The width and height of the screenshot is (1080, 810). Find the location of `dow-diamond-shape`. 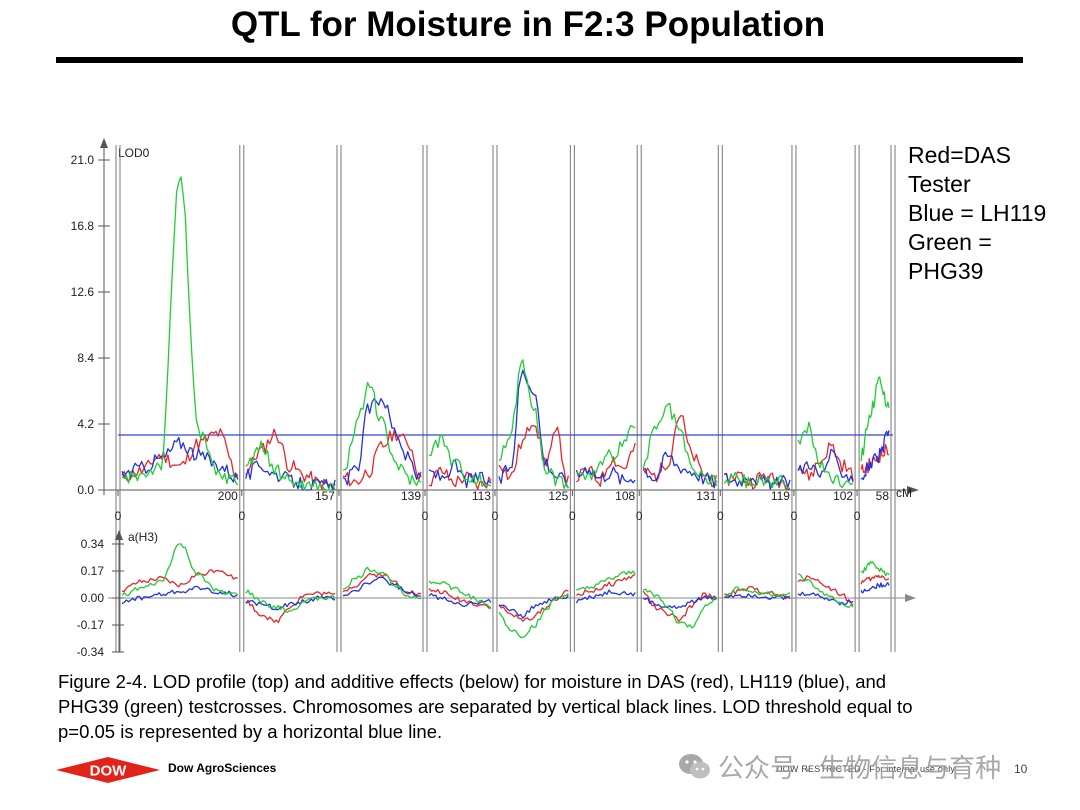

dow-diamond-shape is located at coordinates (108, 770).